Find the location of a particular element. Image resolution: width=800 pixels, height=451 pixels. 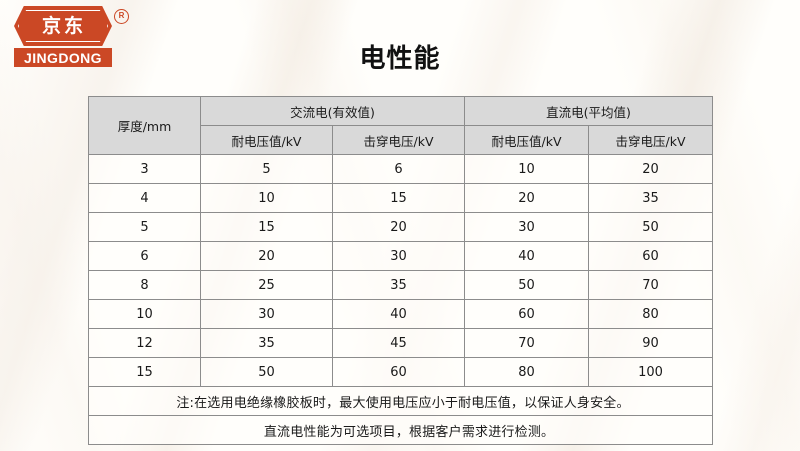

cell-dc-breakdown: 60 is located at coordinates (651, 256).